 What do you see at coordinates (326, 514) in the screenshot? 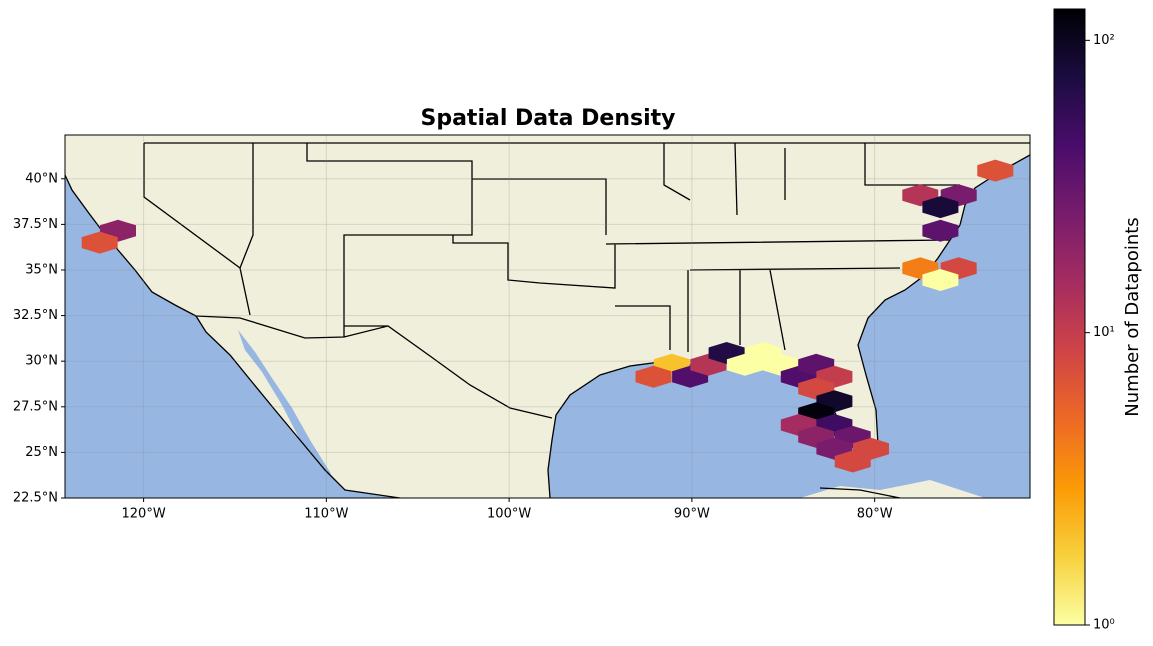
I see `x-tick-label: 110°W` at bounding box center [326, 514].